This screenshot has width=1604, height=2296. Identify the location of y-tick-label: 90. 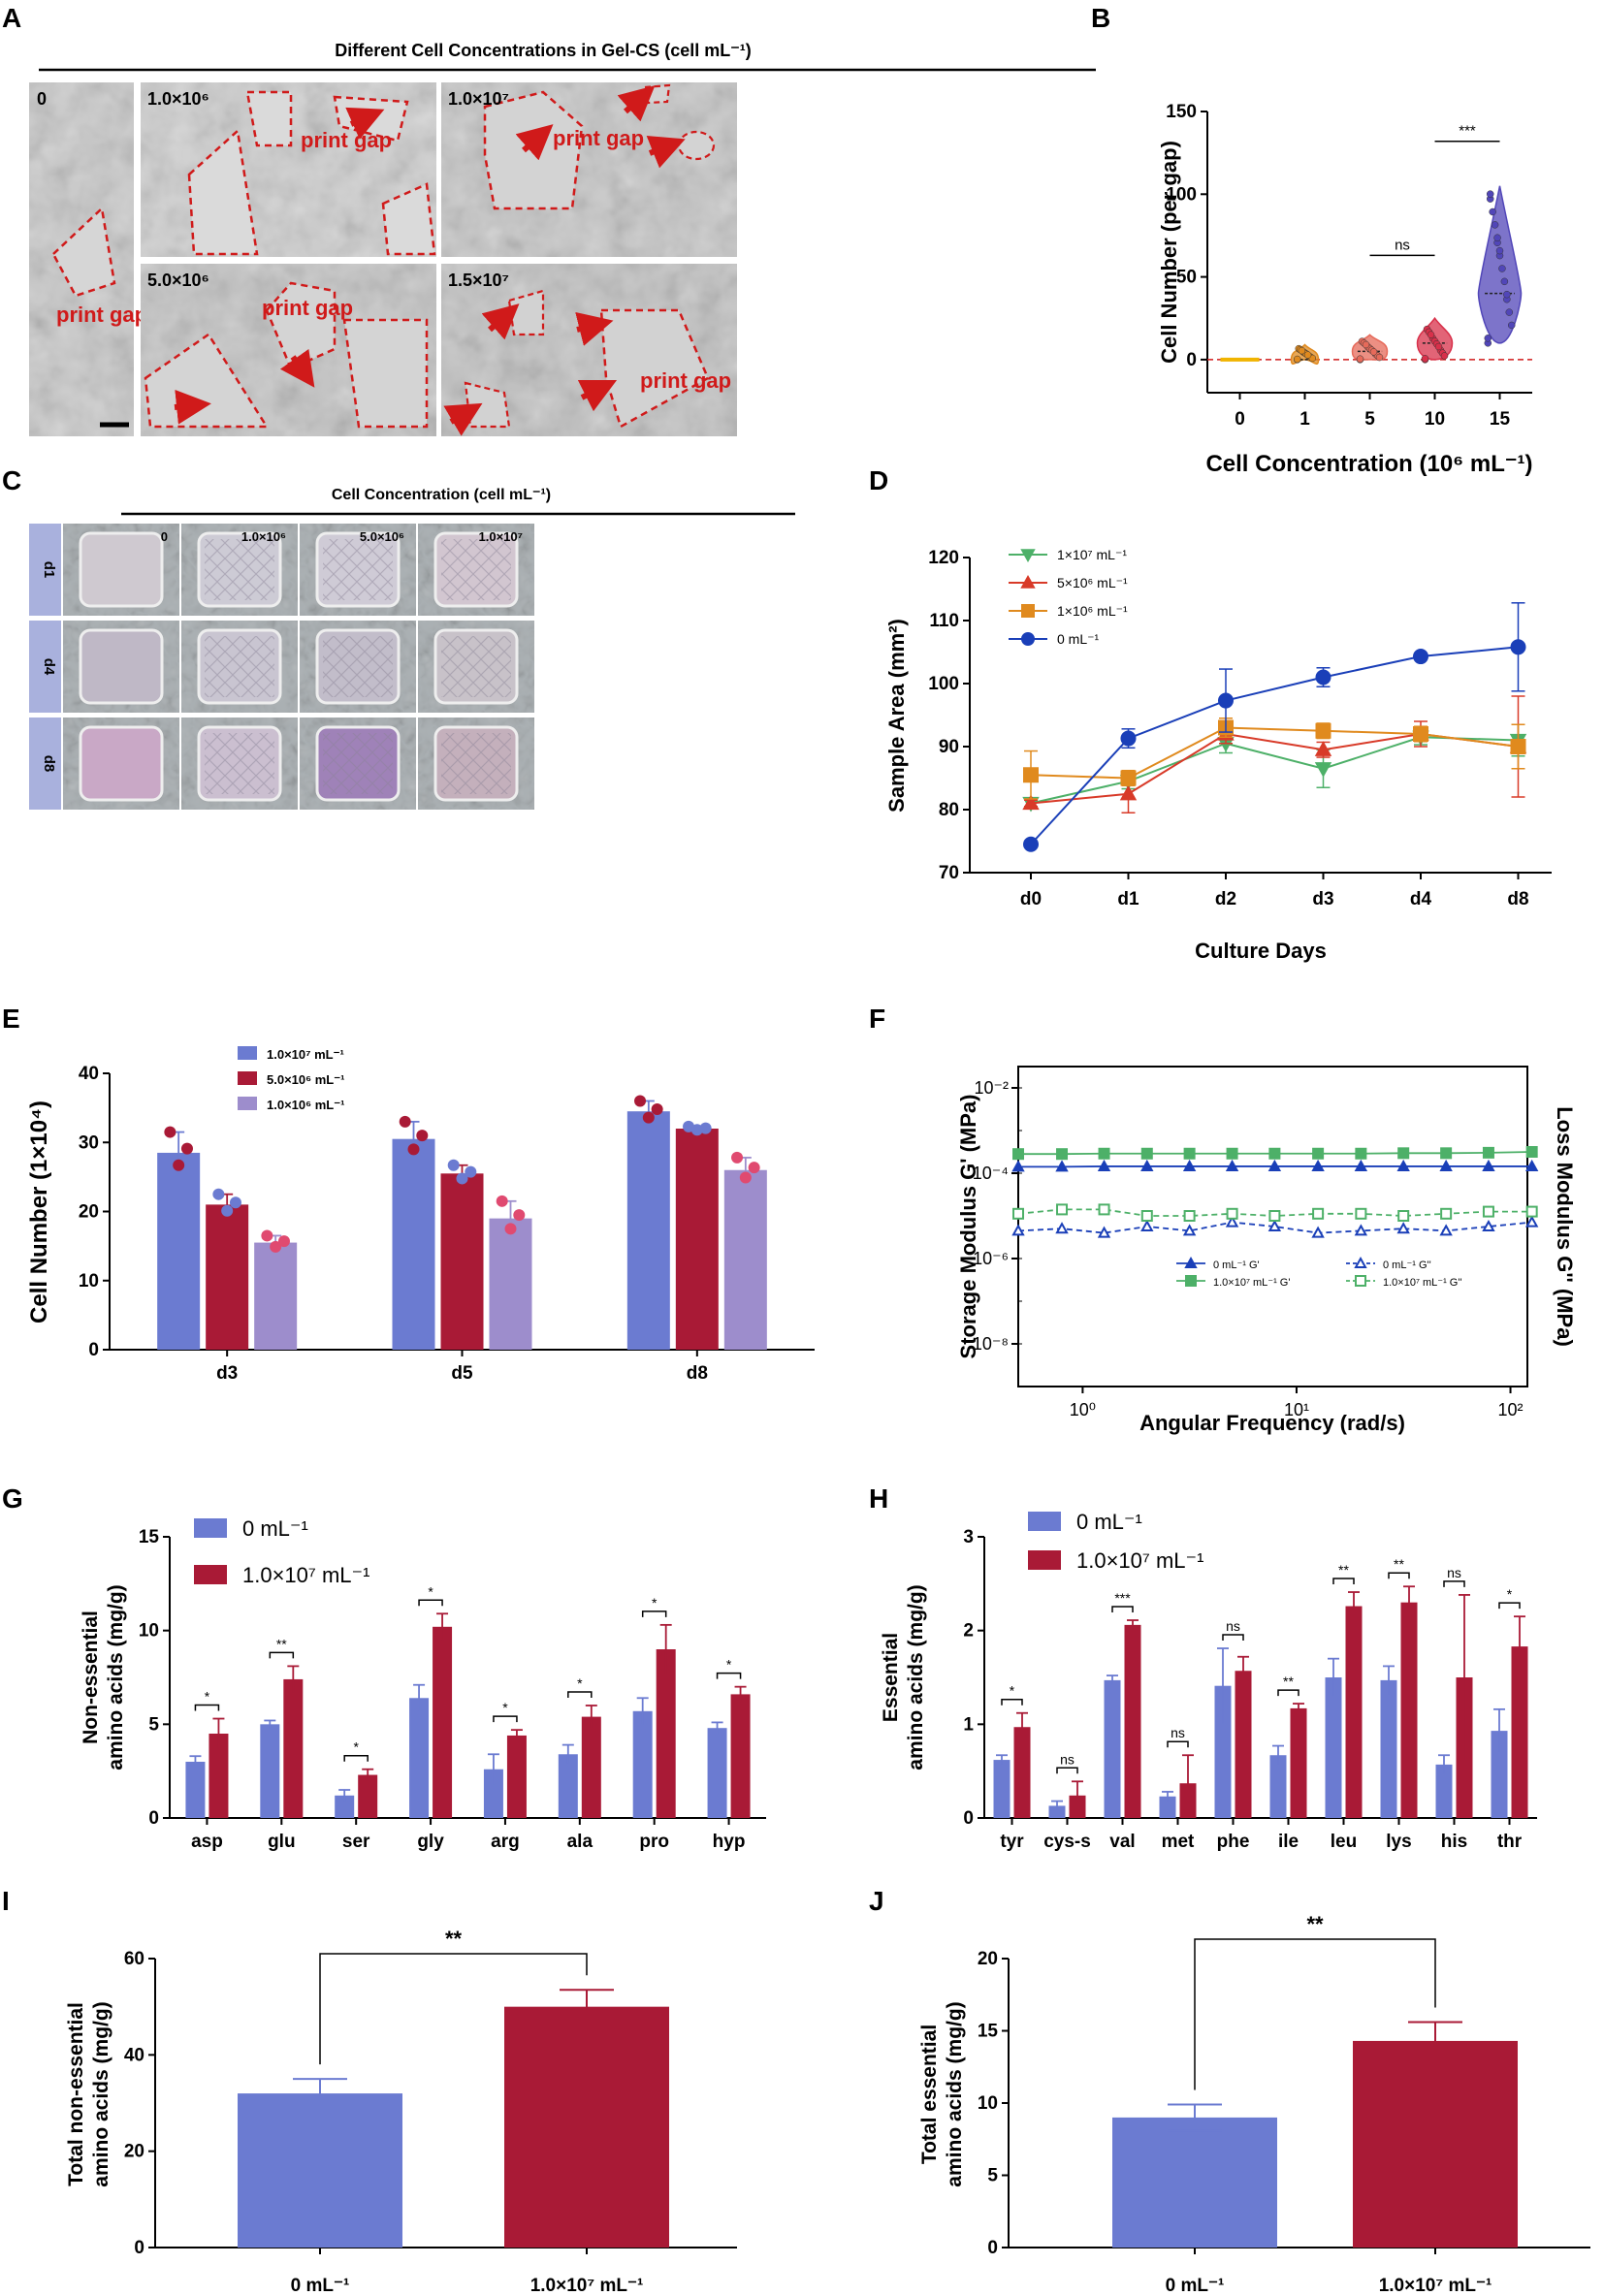
(949, 747).